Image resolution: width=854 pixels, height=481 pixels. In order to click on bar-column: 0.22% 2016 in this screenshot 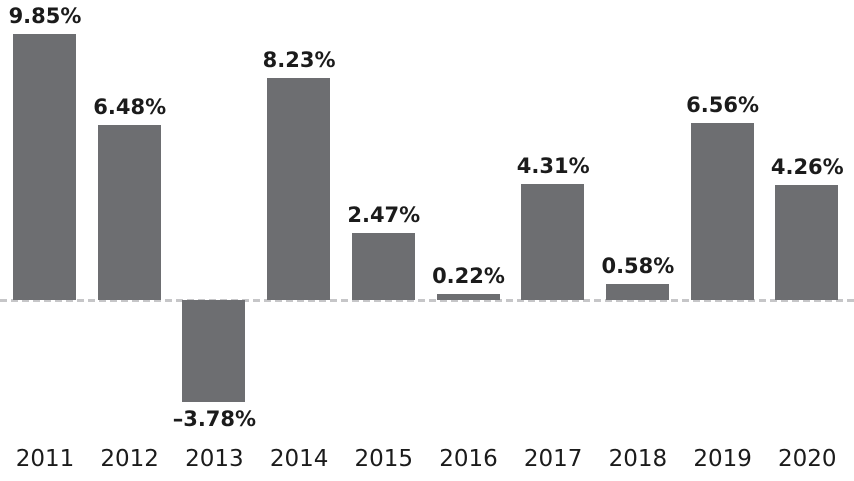, I will do `click(468, 240)`.